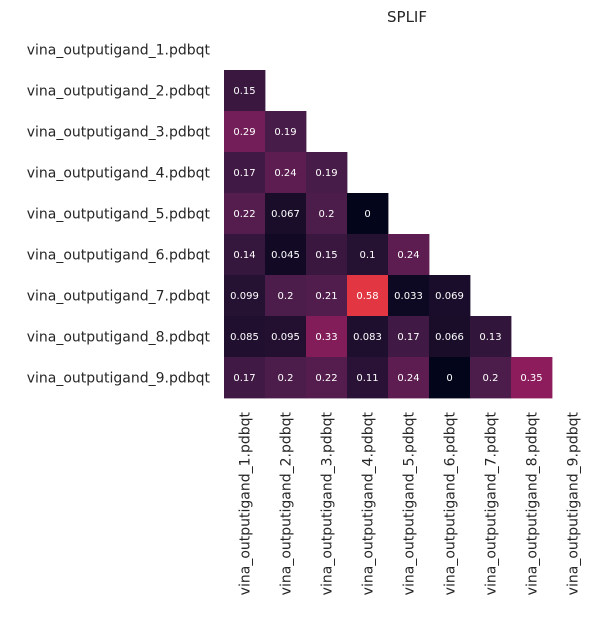  What do you see at coordinates (119, 338) in the screenshot?
I see `row-tick-label: vina_outputigand_8.pdbqt` at bounding box center [119, 338].